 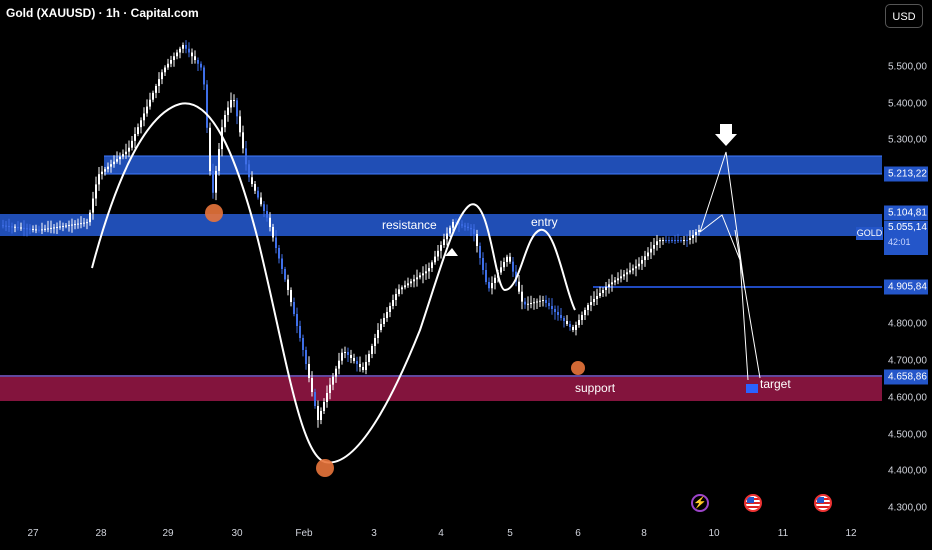 I want to click on time-tick: 29, so click(x=168, y=533).